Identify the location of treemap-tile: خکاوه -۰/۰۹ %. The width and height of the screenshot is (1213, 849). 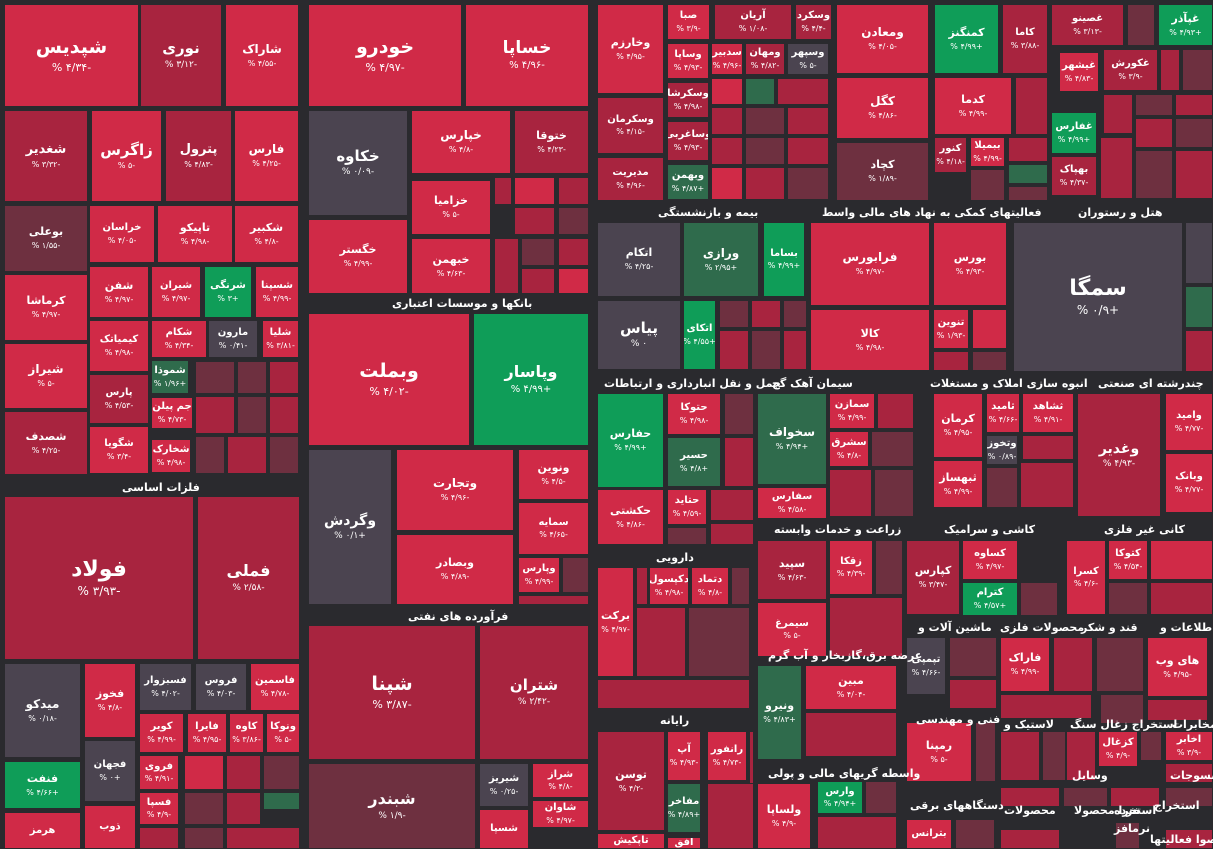
(358, 163).